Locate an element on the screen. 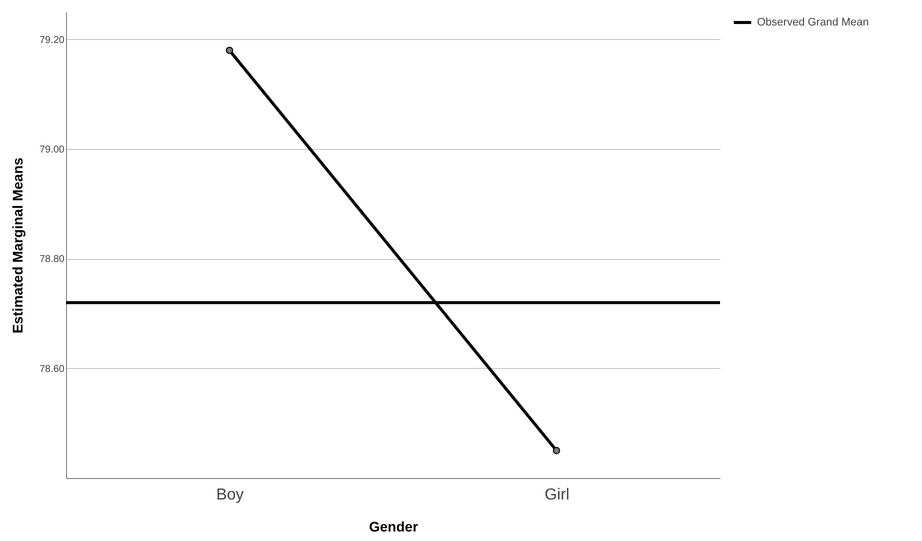  y-tick-label: 79.00 is located at coordinates (52, 150).